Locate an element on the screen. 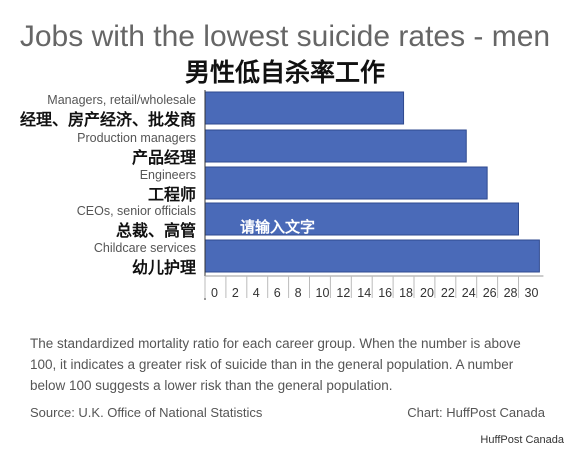 The height and width of the screenshot is (449, 570). x-tick-label: 16 is located at coordinates (385, 293).